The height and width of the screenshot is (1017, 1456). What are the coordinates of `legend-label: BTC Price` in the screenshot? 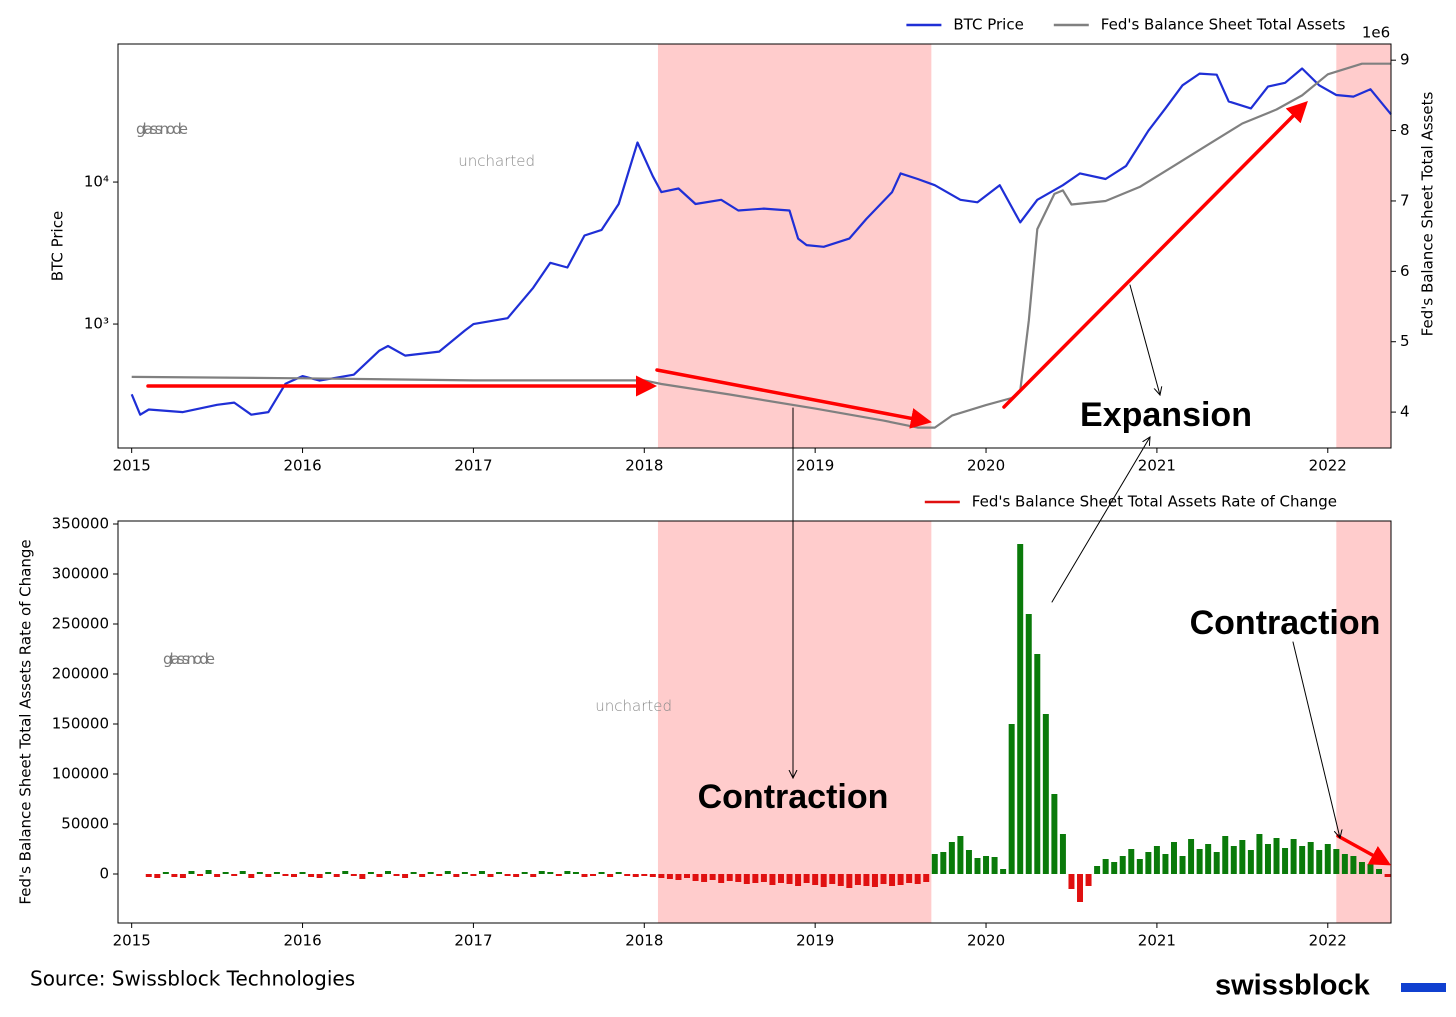 It's located at (988, 25).